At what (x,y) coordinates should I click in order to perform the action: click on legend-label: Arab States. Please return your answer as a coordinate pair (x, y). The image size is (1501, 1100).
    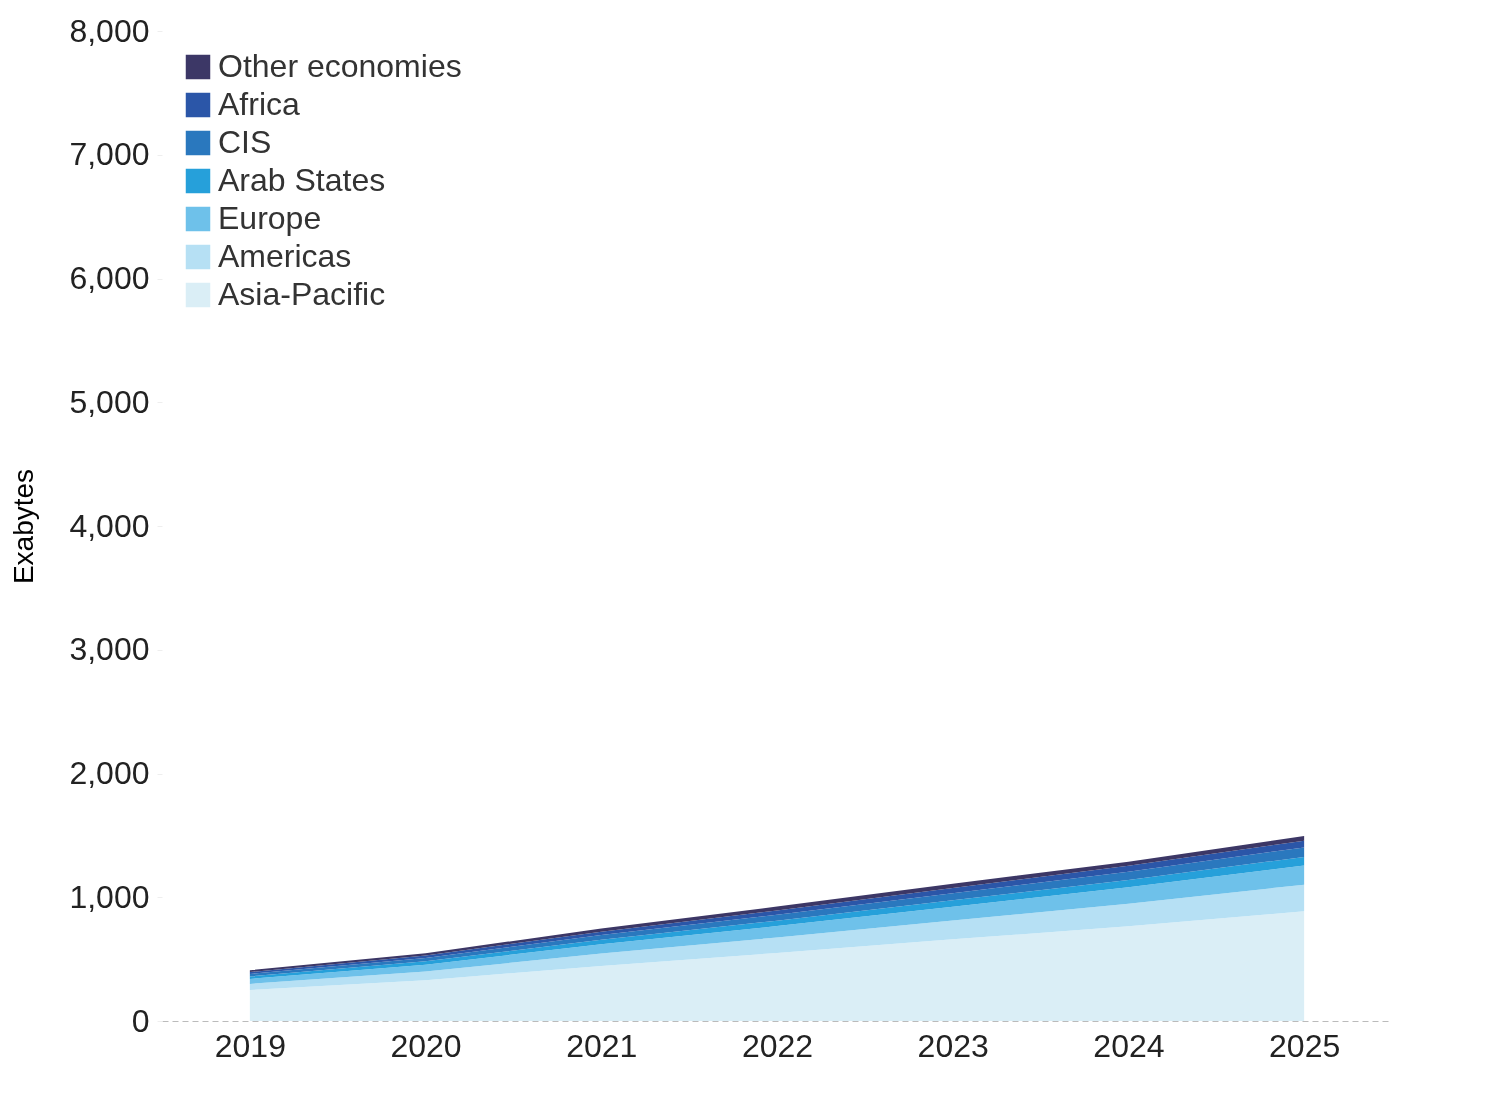
    Looking at the image, I should click on (302, 180).